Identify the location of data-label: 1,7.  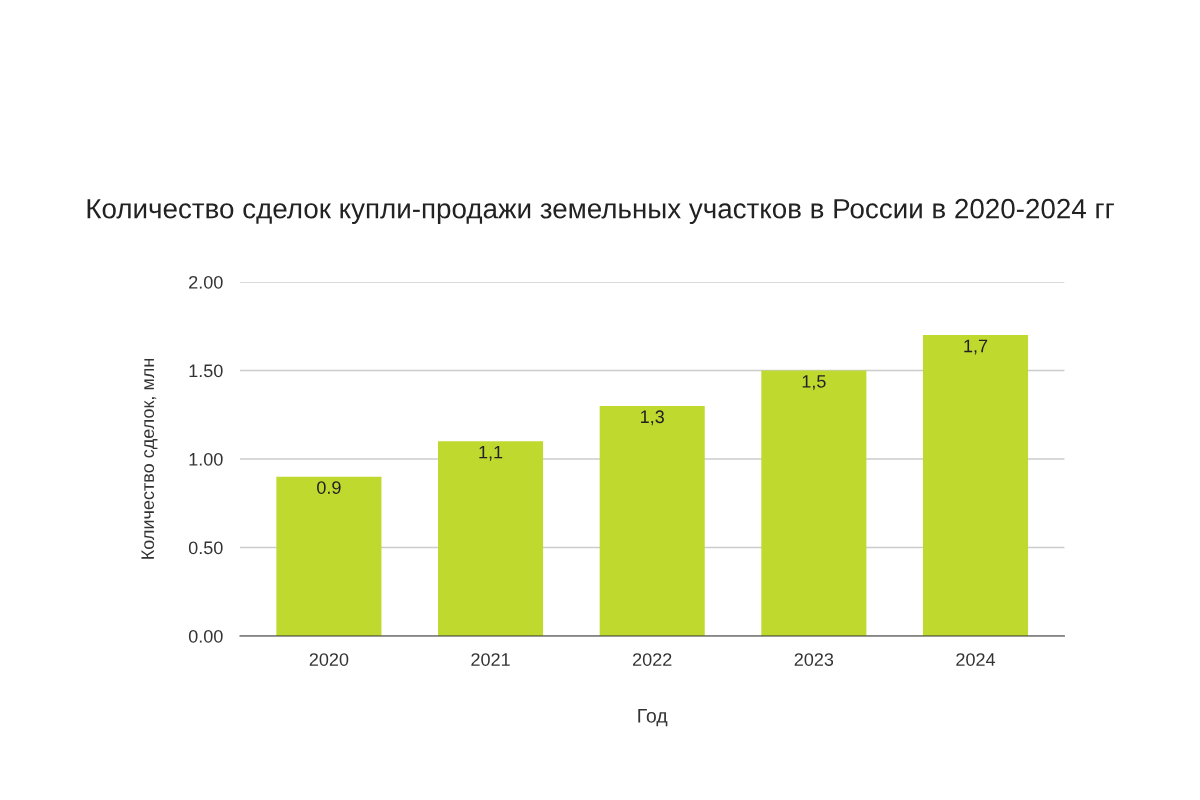
(976, 347).